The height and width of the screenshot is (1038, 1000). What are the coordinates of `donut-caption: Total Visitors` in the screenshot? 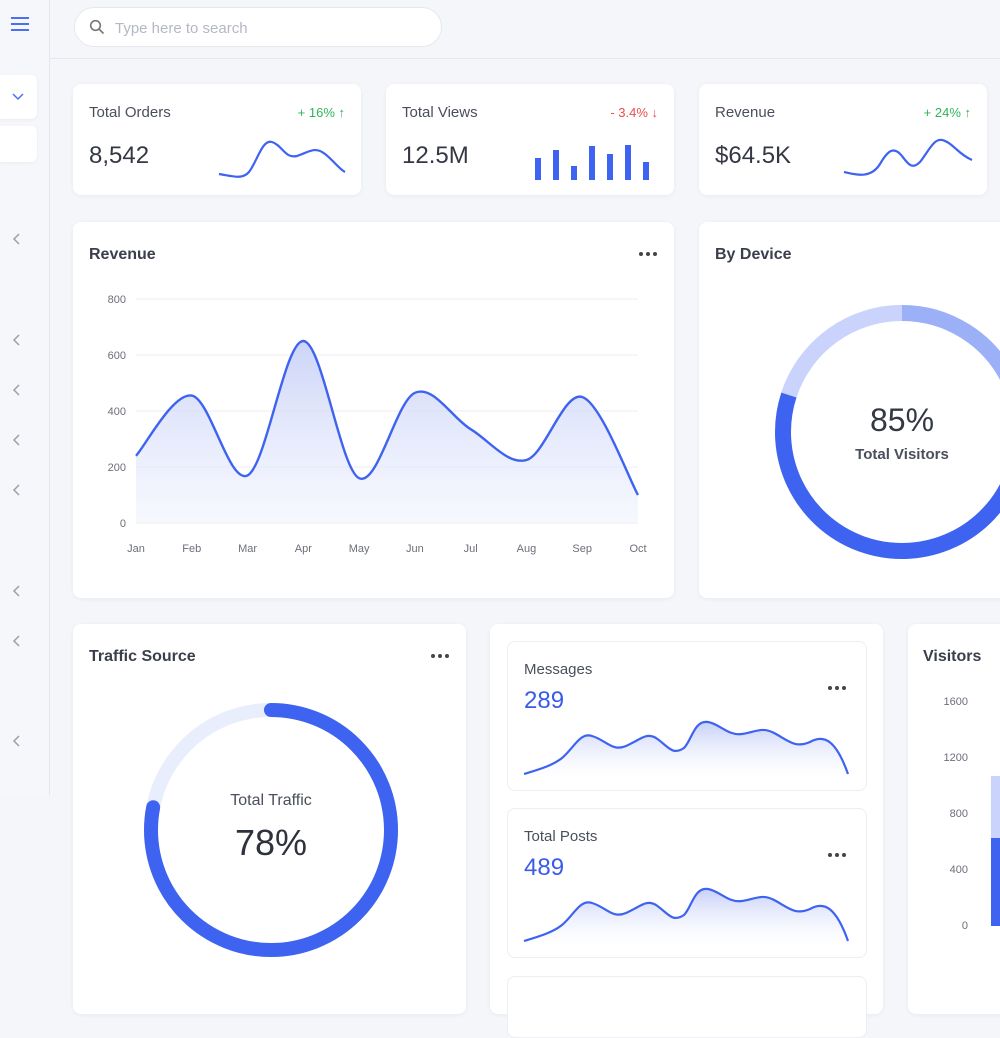 It's located at (902, 454).